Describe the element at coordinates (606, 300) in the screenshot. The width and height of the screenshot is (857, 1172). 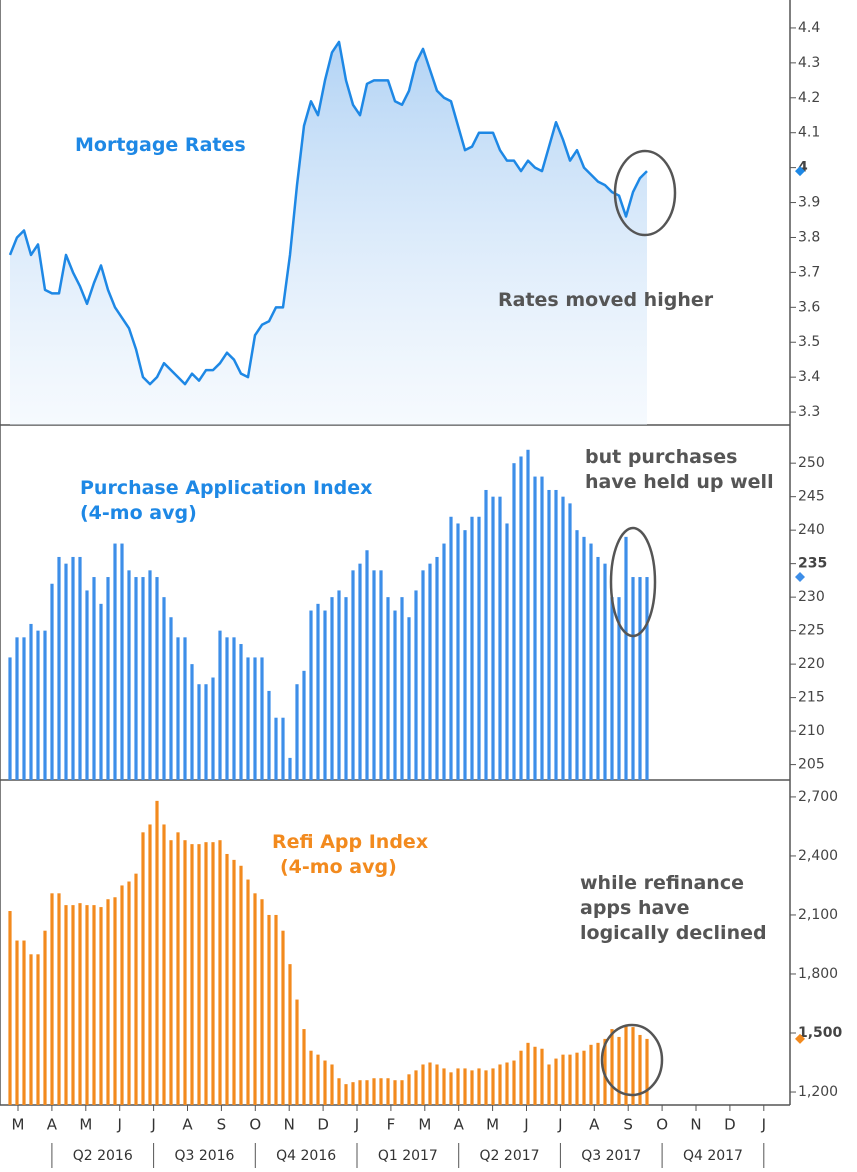
I see `annotation: Rates moved higher` at that location.